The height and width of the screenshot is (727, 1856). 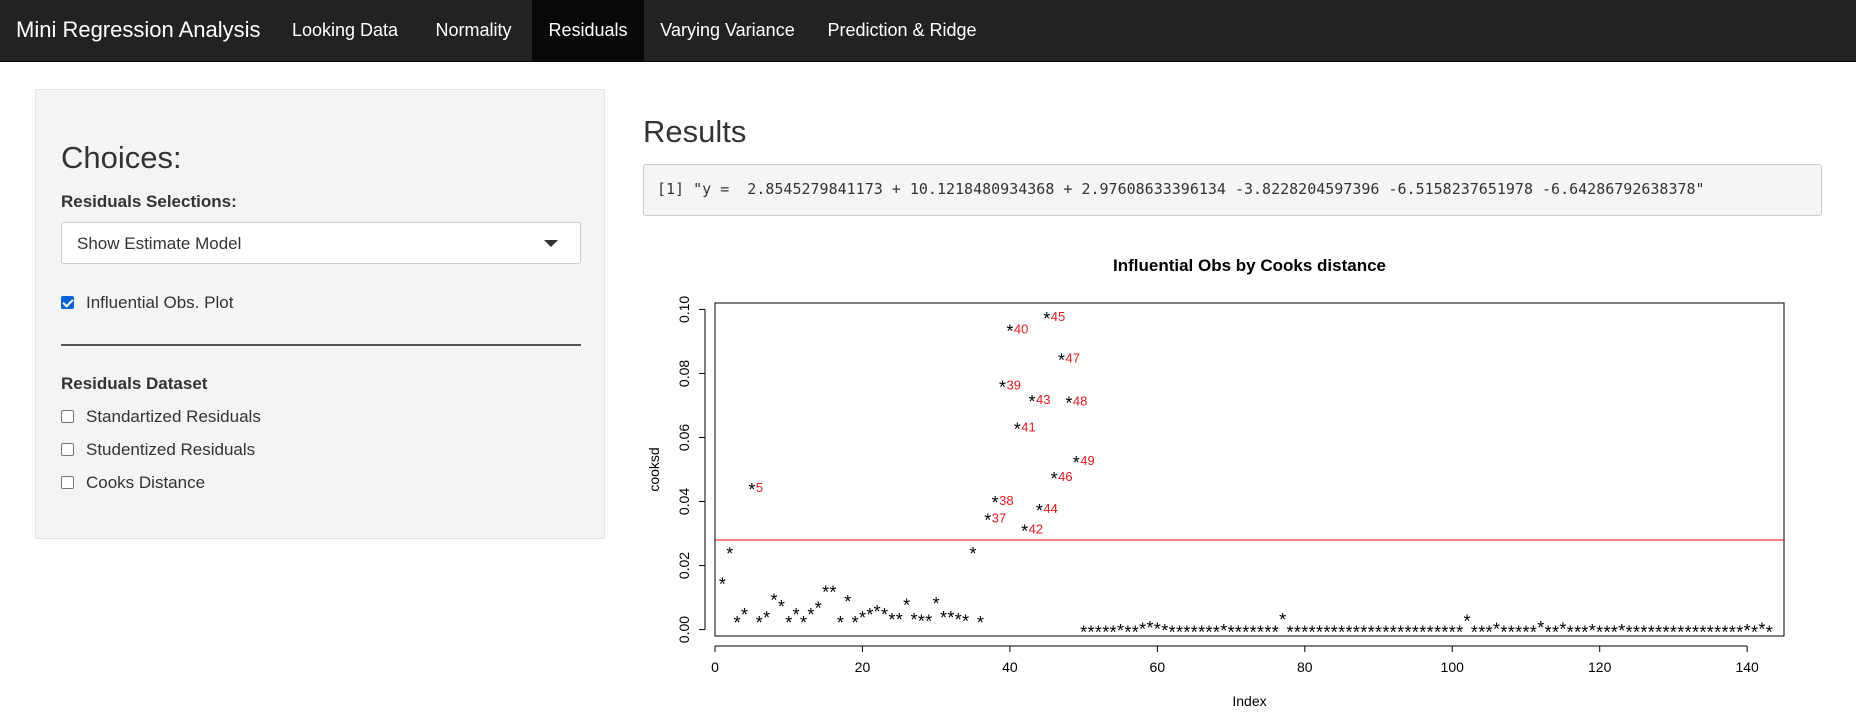 What do you see at coordinates (67, 302) in the screenshot?
I see `influential-obs-checkbox` at bounding box center [67, 302].